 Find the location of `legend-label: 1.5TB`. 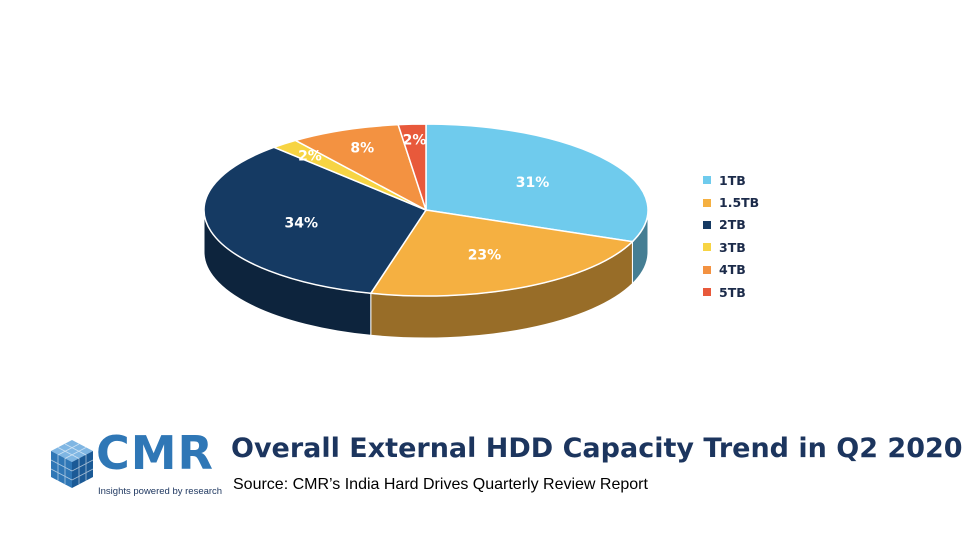

legend-label: 1.5TB is located at coordinates (739, 203).